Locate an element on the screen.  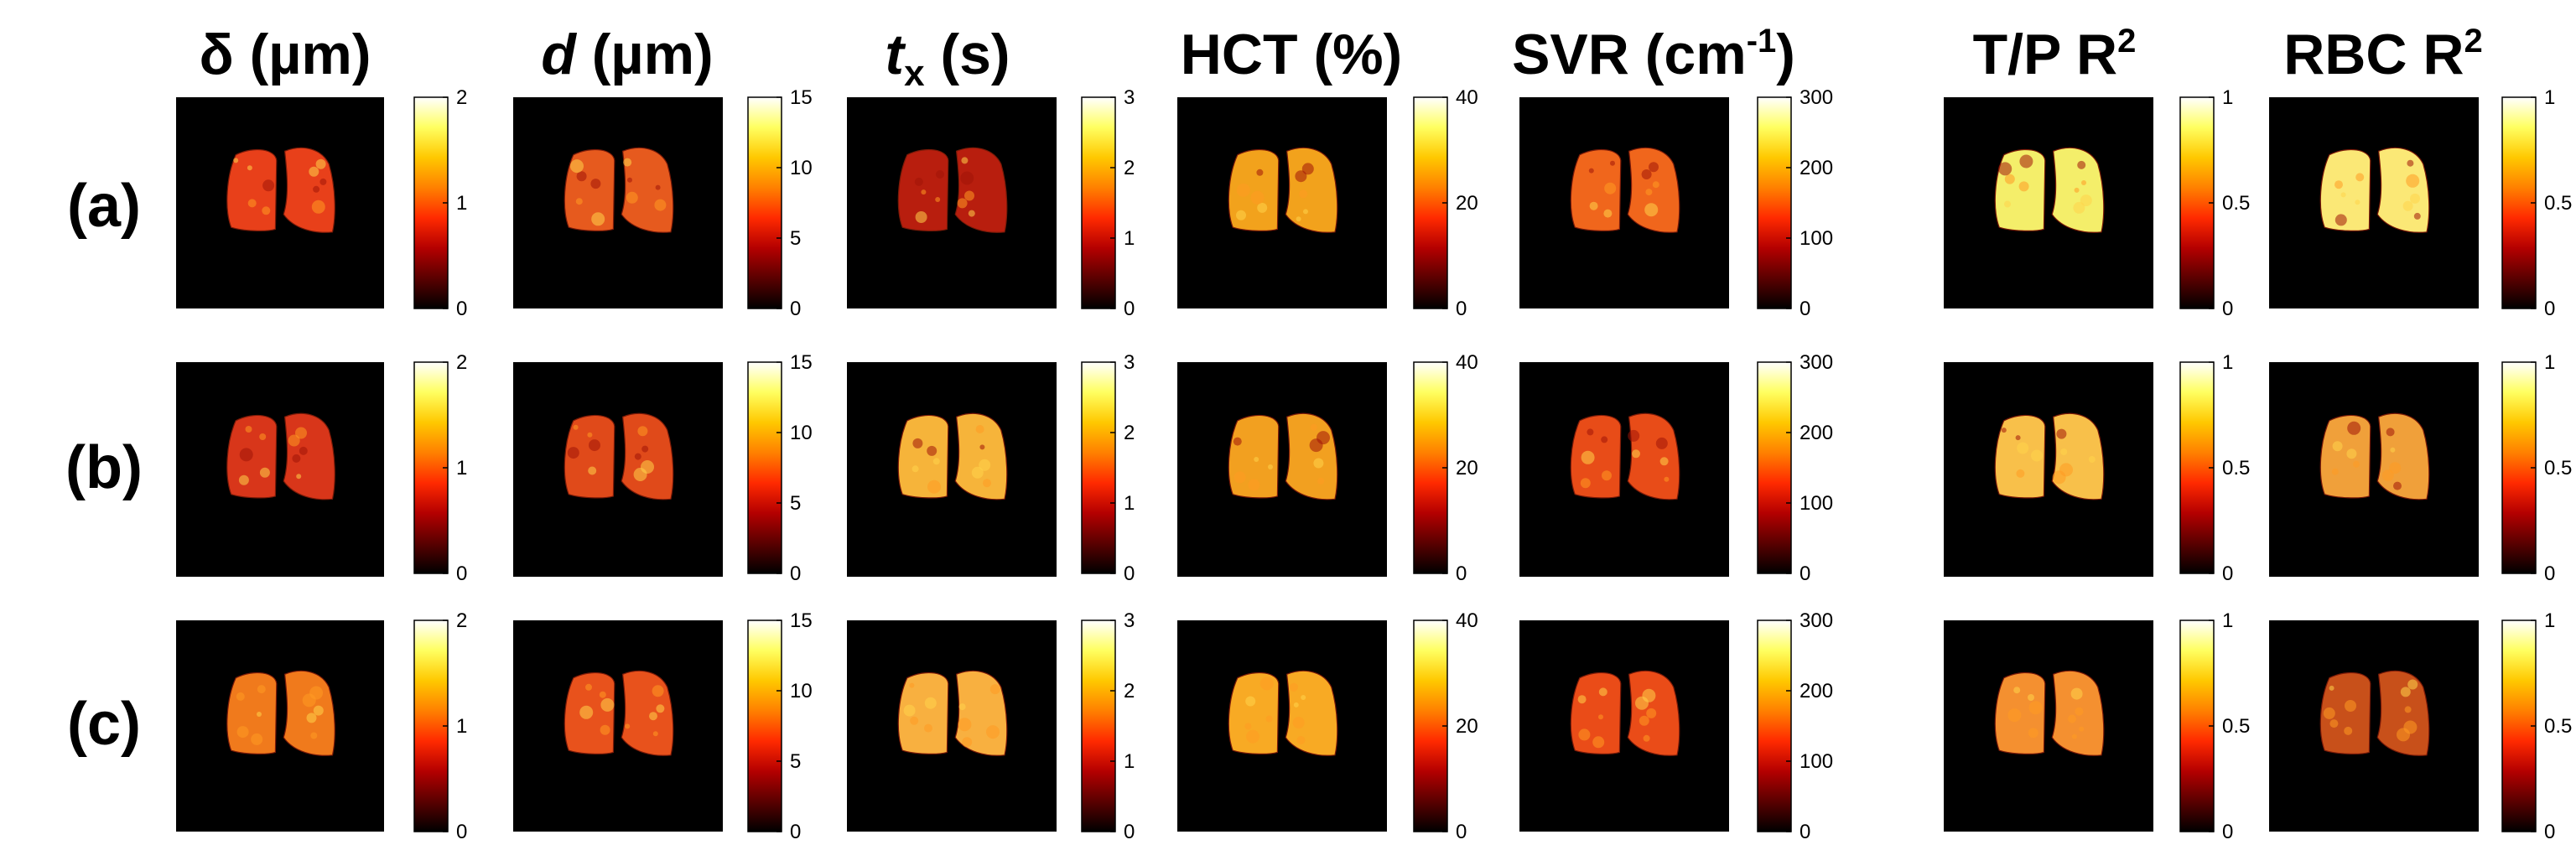
panel-c-col1: 0 5 10 15 is located at coordinates (663, 726).